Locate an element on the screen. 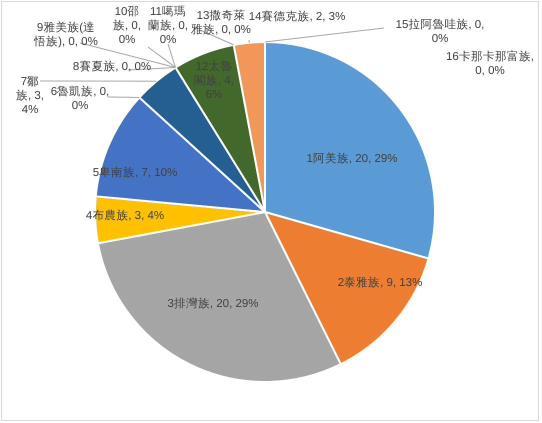 Image resolution: width=542 pixels, height=423 pixels. category-label: 13撒奇萊雅族, 0, 0% is located at coordinates (221, 23).